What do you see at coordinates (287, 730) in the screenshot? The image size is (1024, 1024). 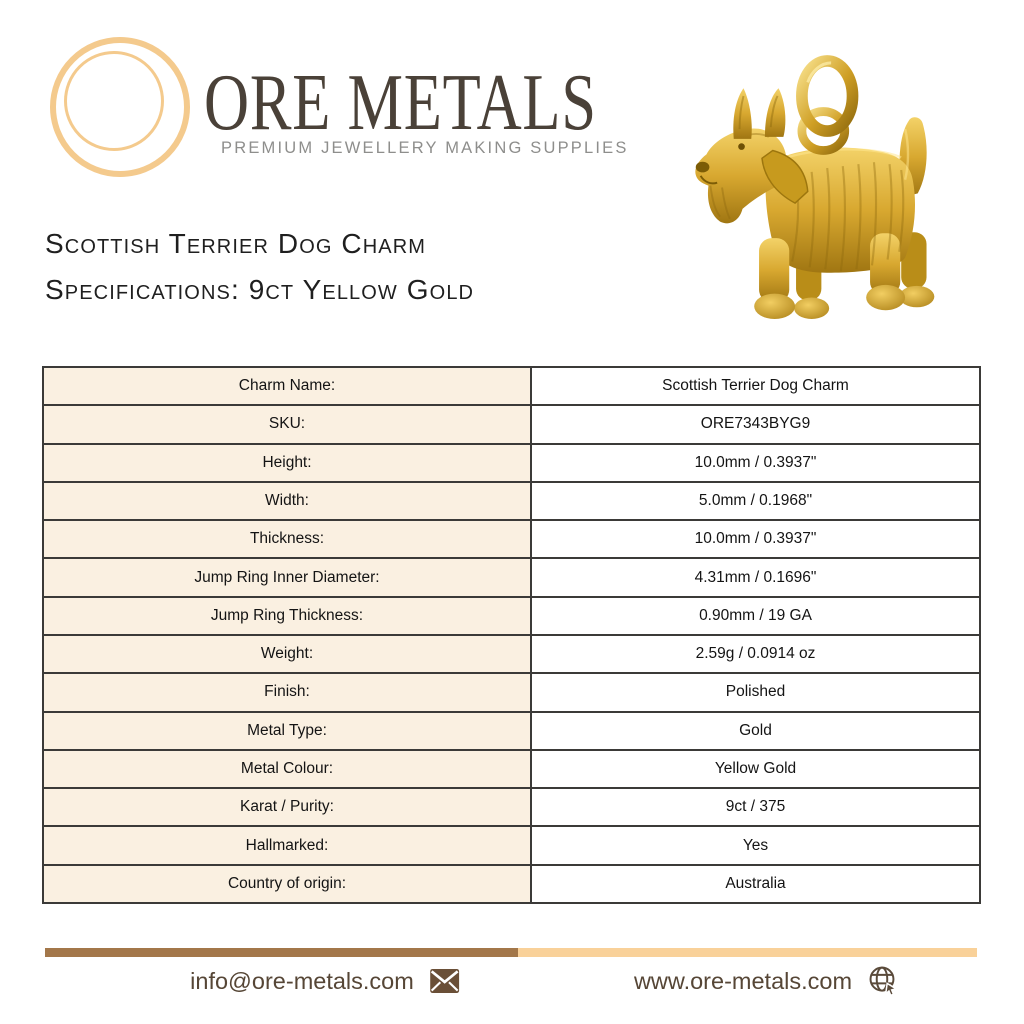 I see `spec-label-cell: Metal Type:` at bounding box center [287, 730].